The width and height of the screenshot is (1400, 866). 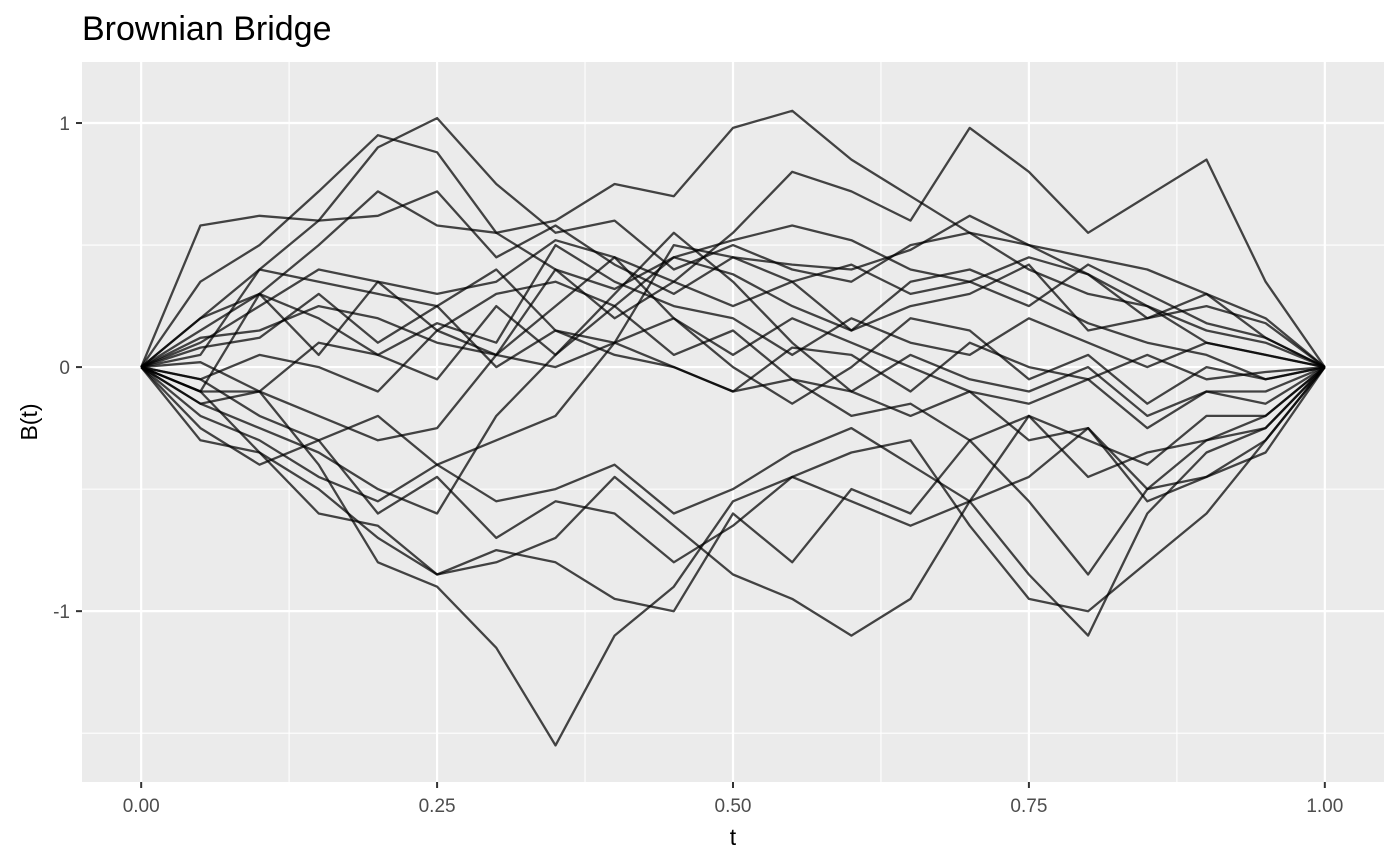 I want to click on y-axis-title: B(t), so click(x=29, y=421).